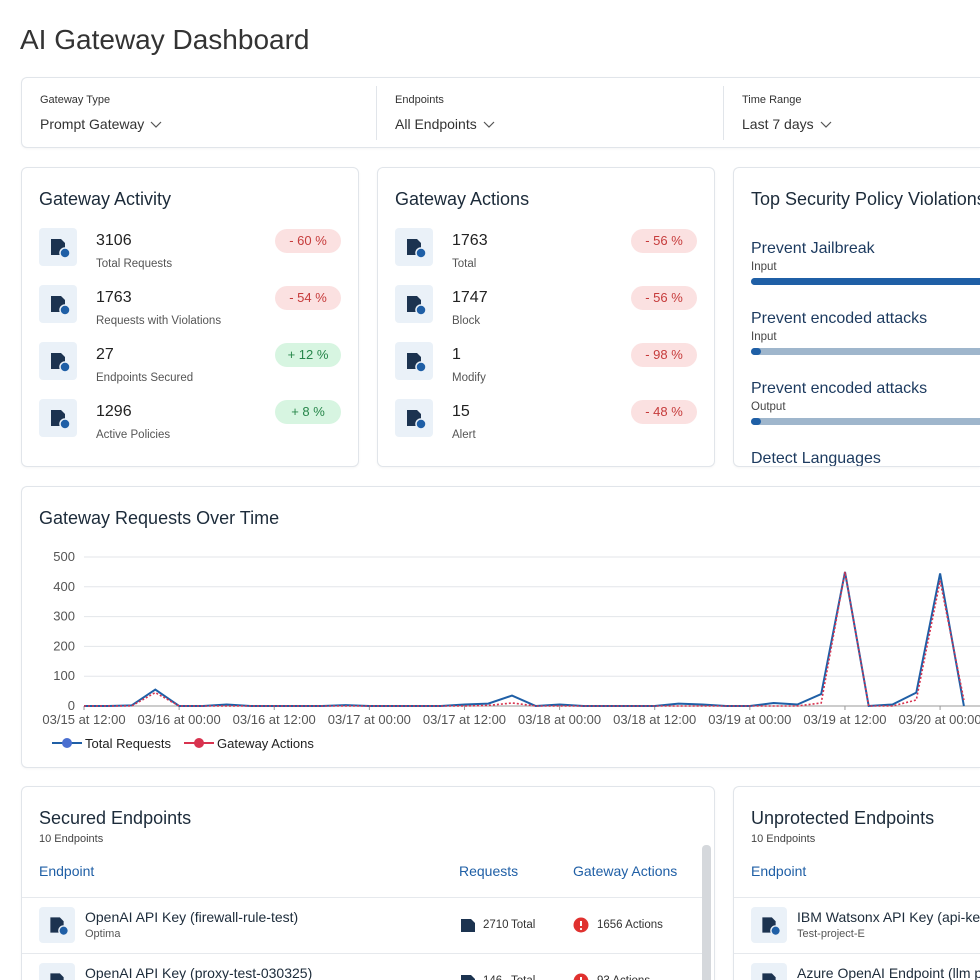  I want to click on endpoint-project: Optima, so click(103, 934).